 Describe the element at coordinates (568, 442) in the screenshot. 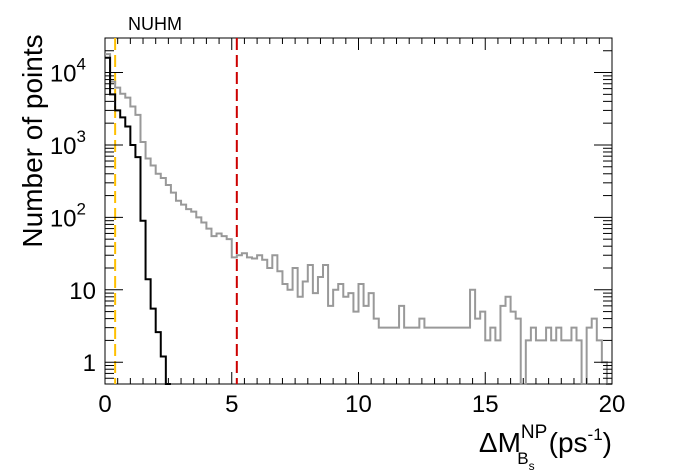

I see `x-axis-title-unit: (ps` at that location.